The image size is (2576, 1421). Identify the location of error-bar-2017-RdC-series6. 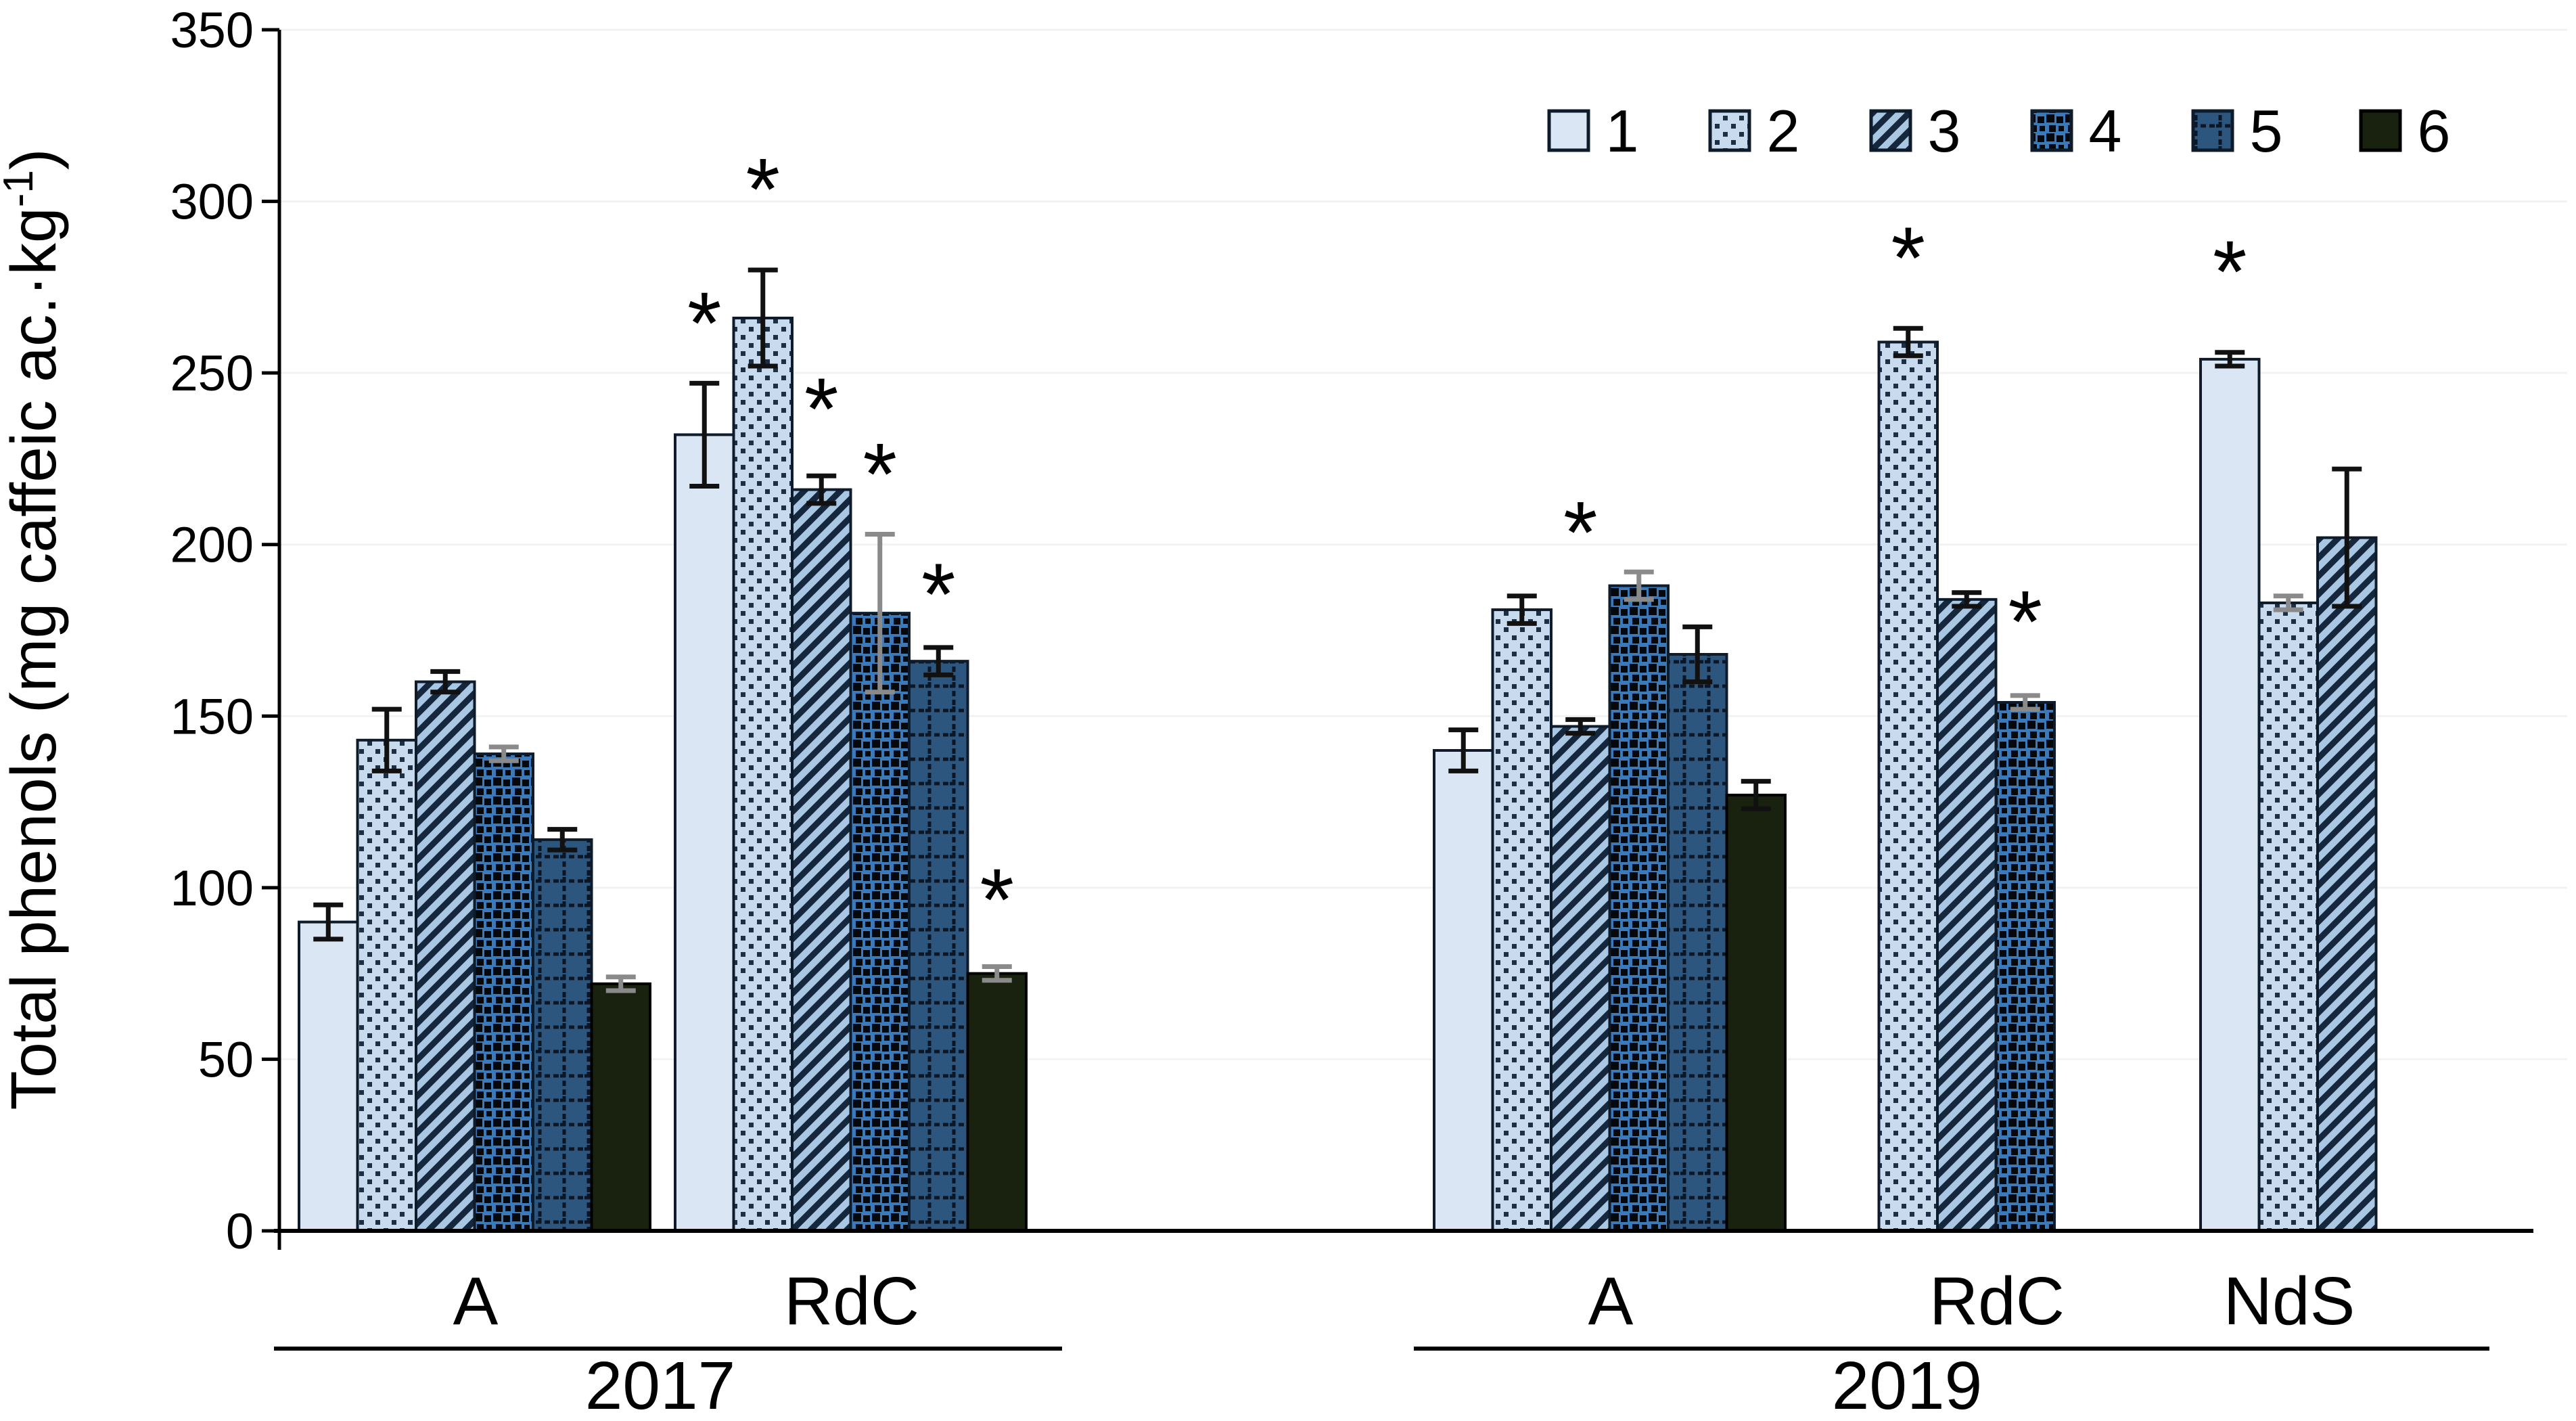
(997, 973).